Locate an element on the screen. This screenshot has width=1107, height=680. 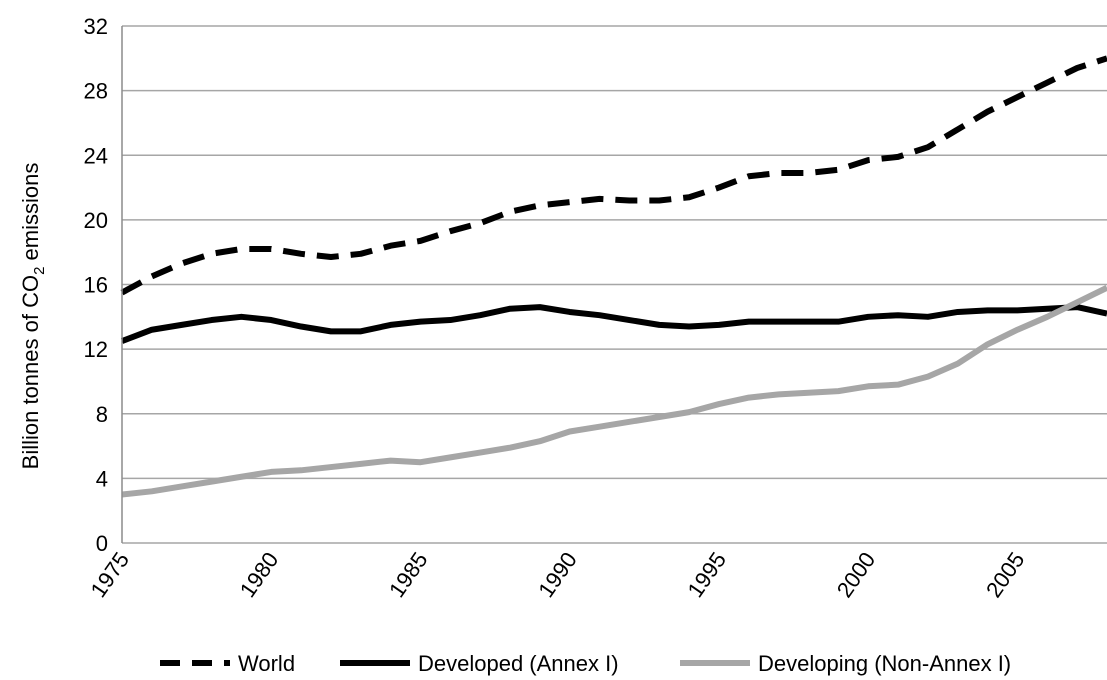
y-tick-label: 28 is located at coordinates (96, 91).